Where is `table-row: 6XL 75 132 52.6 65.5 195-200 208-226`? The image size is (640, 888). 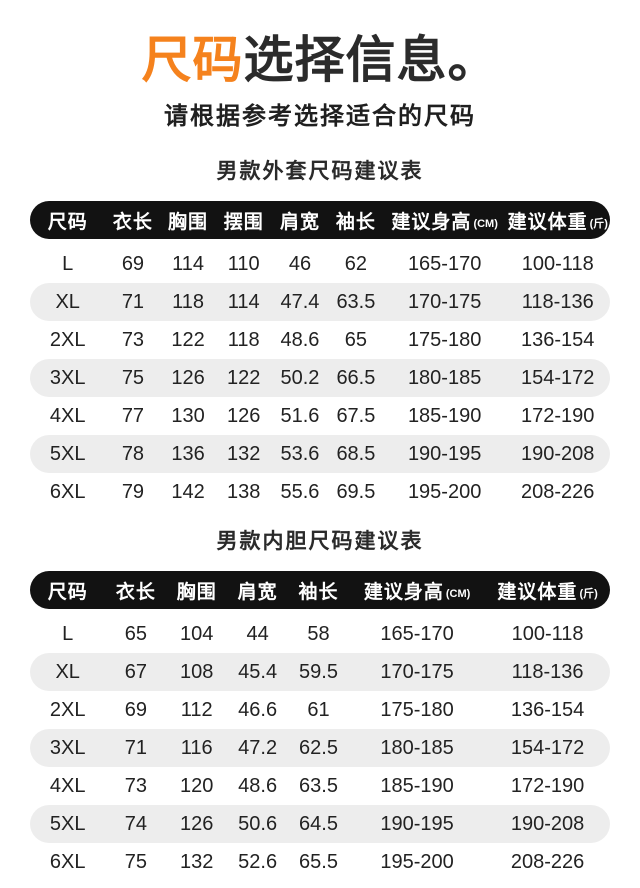 table-row: 6XL 75 132 52.6 65.5 195-200 208-226 is located at coordinates (320, 862).